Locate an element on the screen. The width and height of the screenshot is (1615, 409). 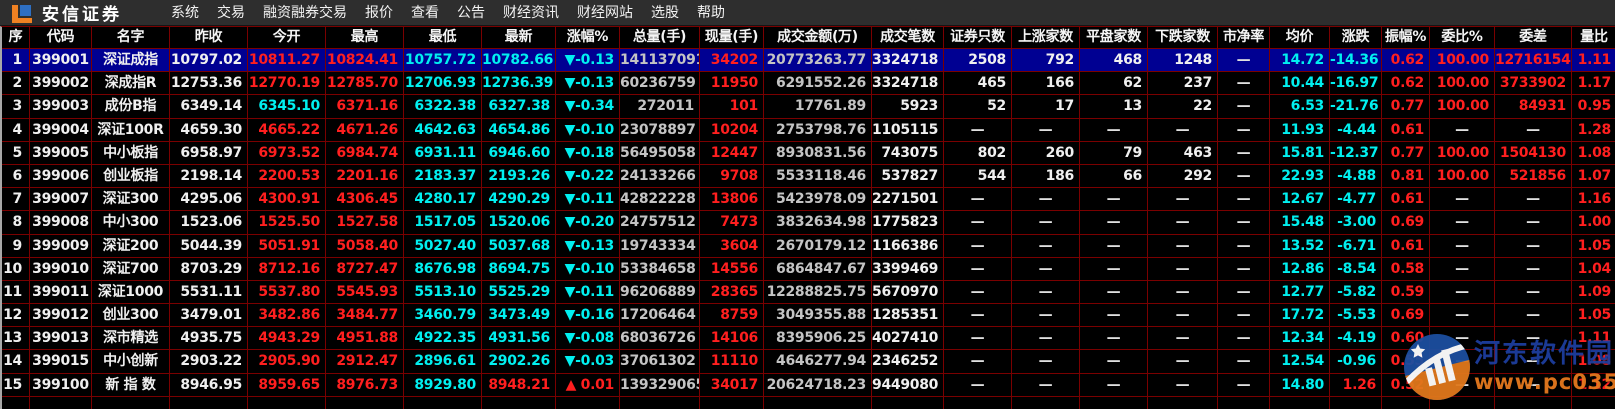
table-cell: 4659.30 is located at coordinates (209, 129).